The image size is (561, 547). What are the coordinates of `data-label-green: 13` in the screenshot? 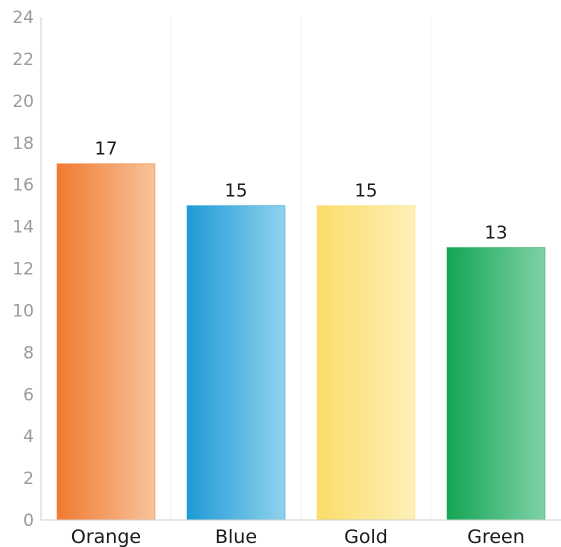 It's located at (496, 233).